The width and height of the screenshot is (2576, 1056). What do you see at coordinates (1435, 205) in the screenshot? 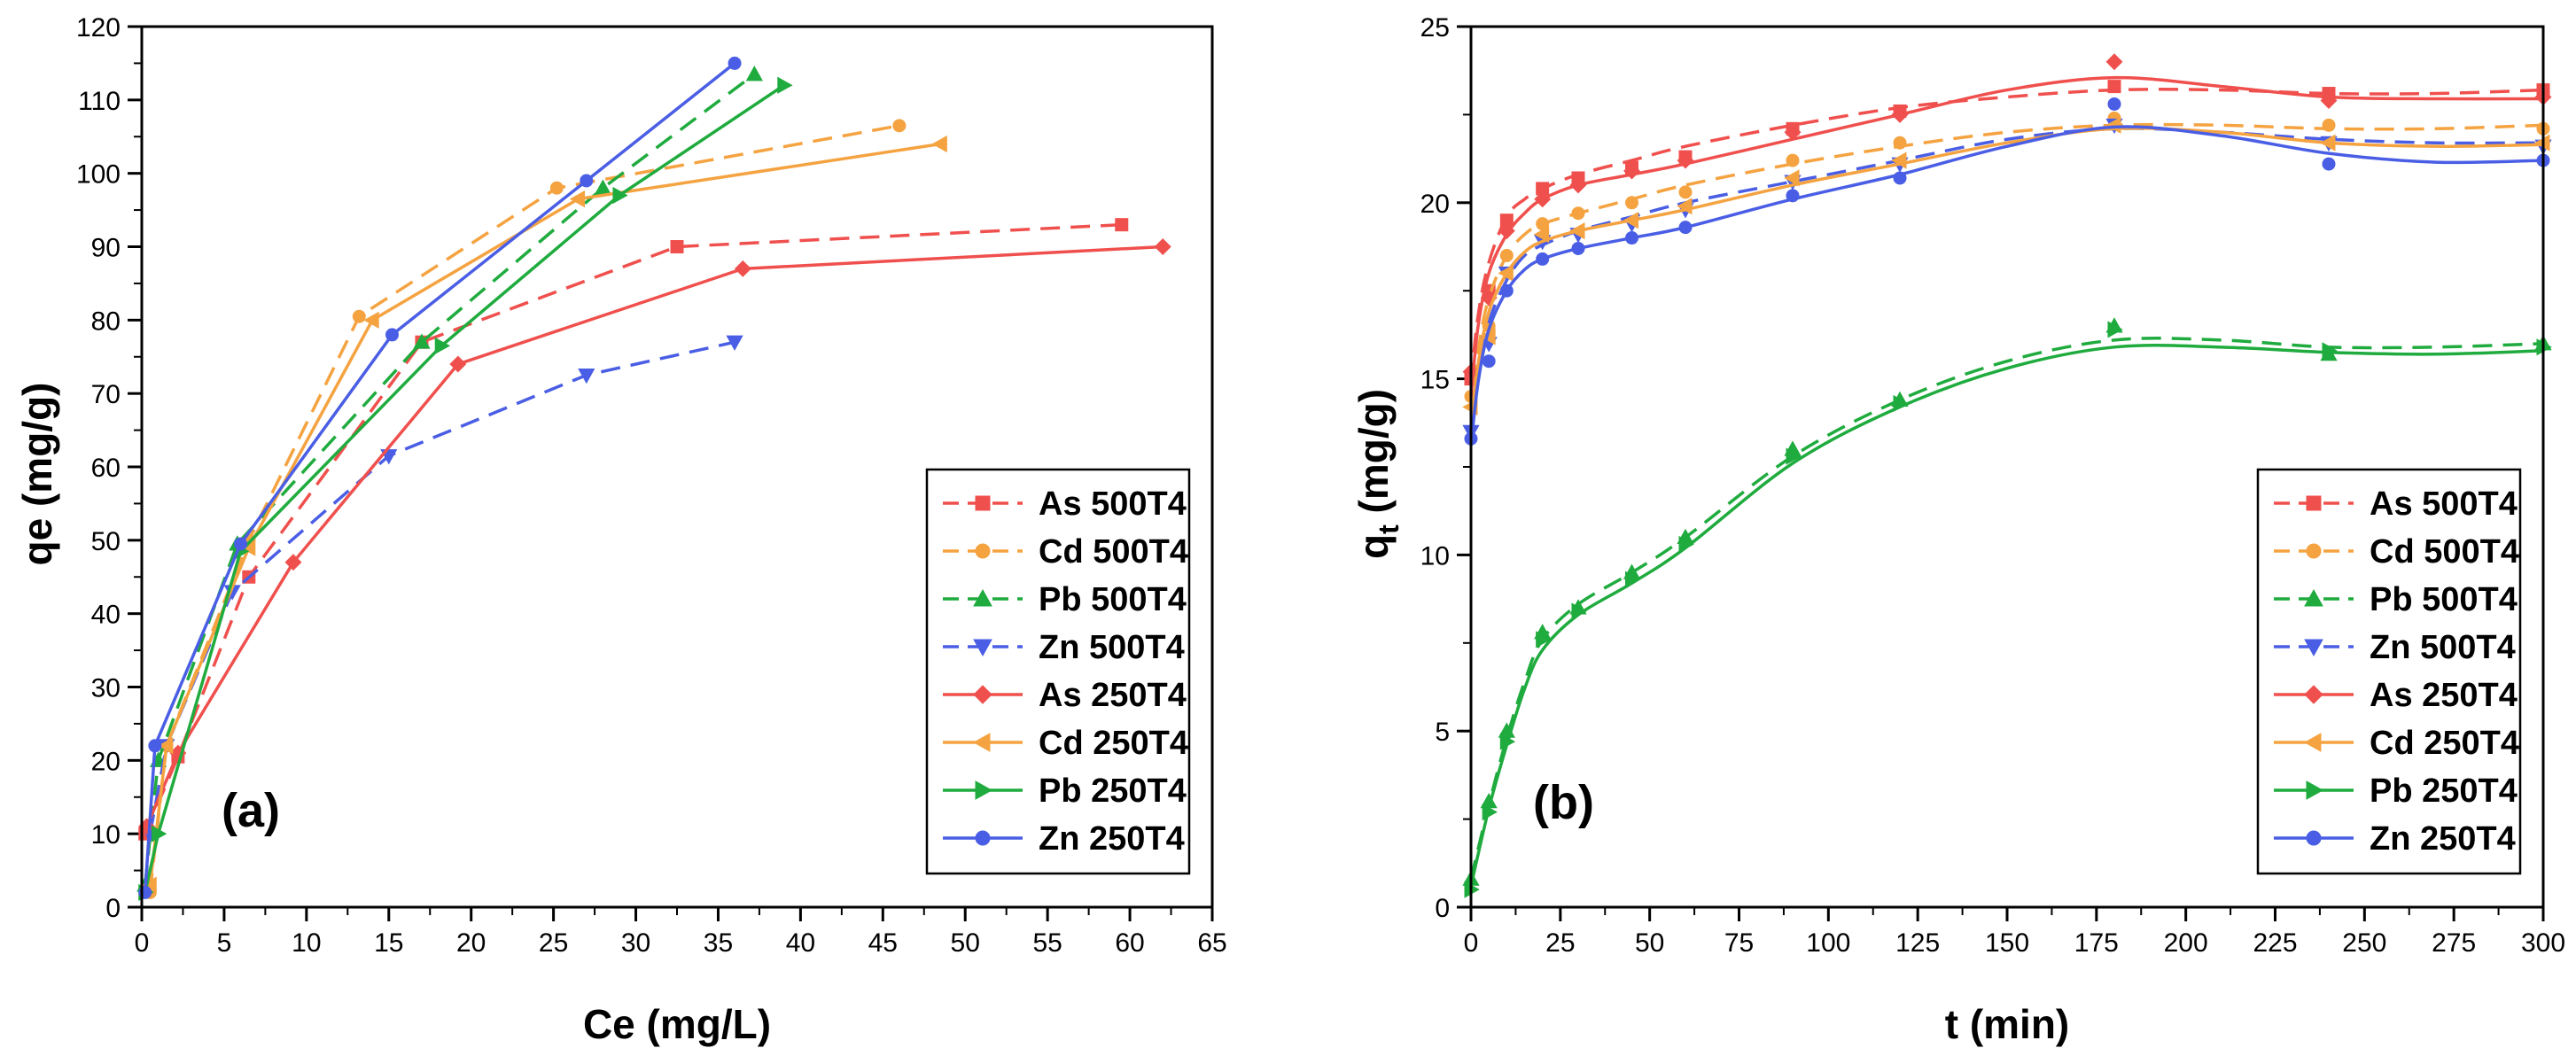
I see `panel-b-y-tick-label: 20` at bounding box center [1435, 205].